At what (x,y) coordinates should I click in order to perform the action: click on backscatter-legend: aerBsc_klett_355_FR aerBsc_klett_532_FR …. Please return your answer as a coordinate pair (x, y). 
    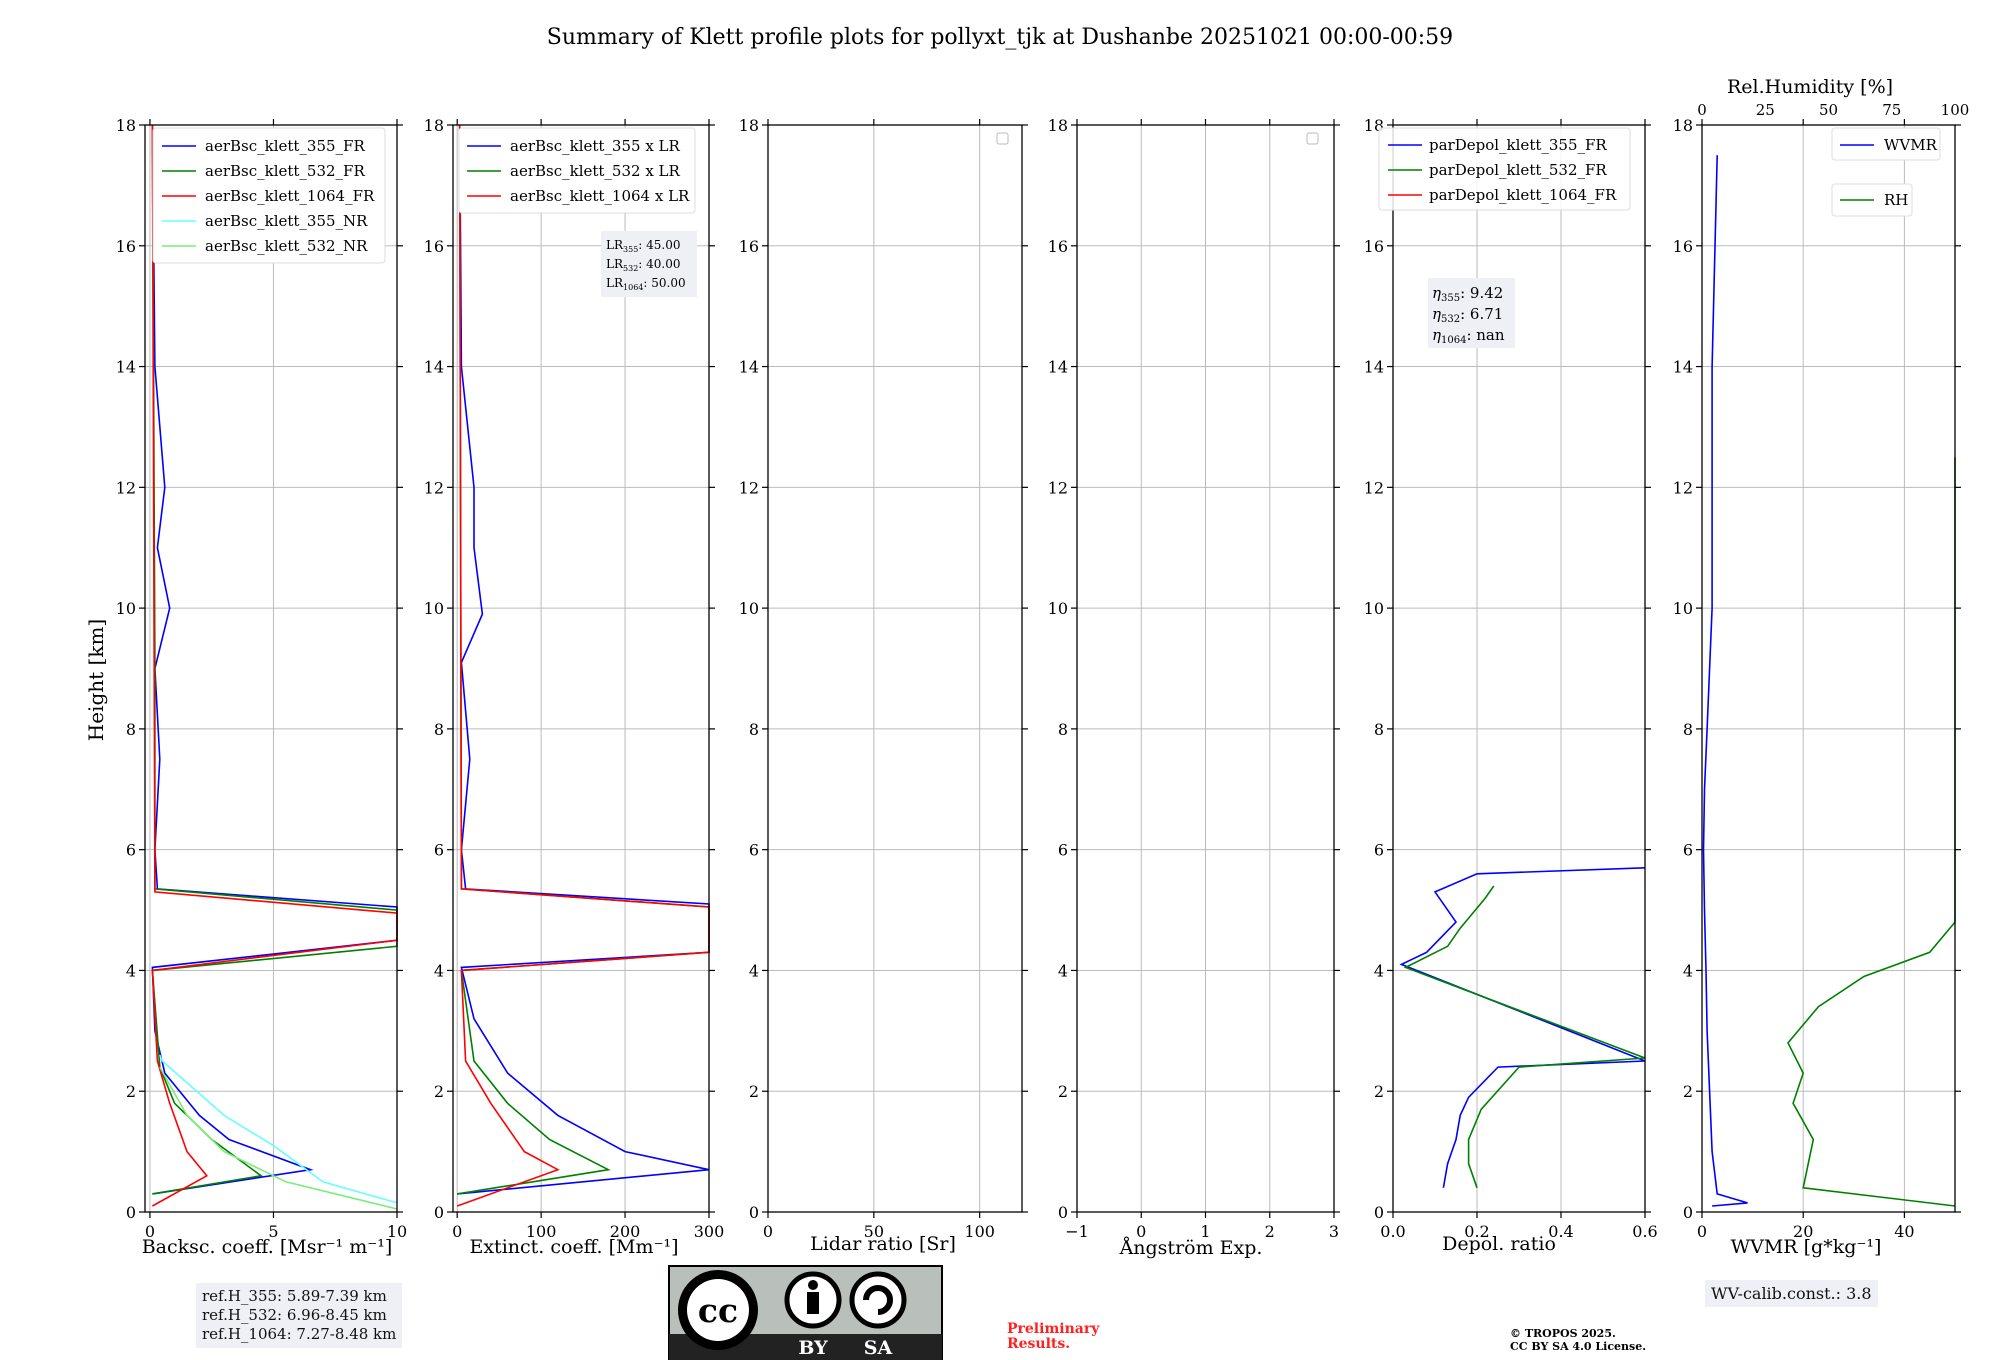
    Looking at the image, I should click on (269, 195).